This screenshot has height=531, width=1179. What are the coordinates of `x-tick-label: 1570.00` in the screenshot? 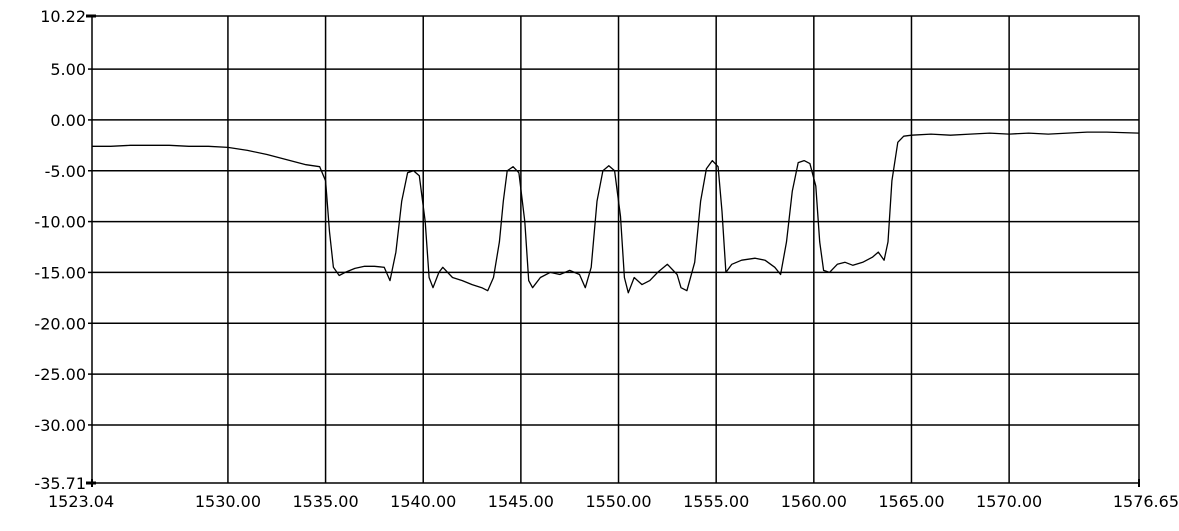 It's located at (1009, 501).